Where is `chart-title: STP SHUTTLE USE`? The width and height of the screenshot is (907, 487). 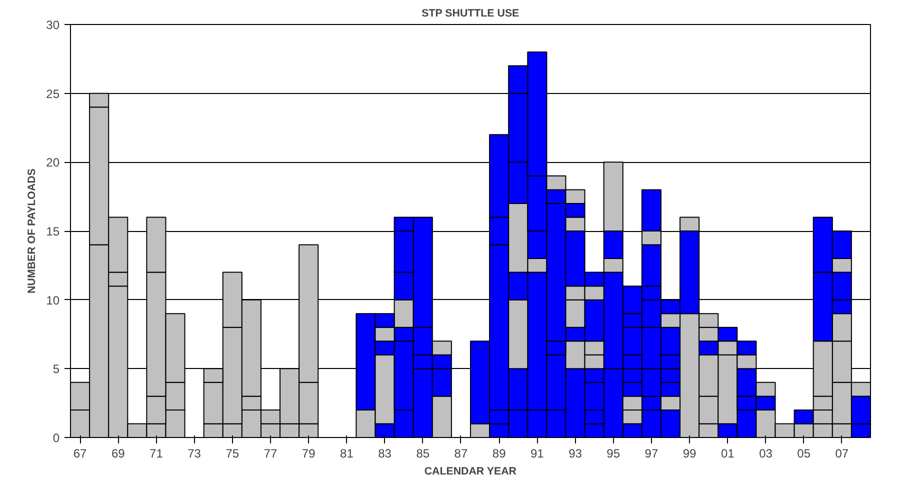 chart-title: STP SHUTTLE USE is located at coordinates (471, 14).